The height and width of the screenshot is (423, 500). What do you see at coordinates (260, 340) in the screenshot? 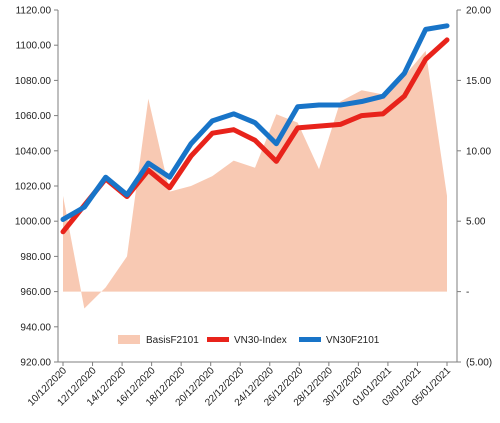
I see `legend-label-vn30-index: VN30-Index` at bounding box center [260, 340].